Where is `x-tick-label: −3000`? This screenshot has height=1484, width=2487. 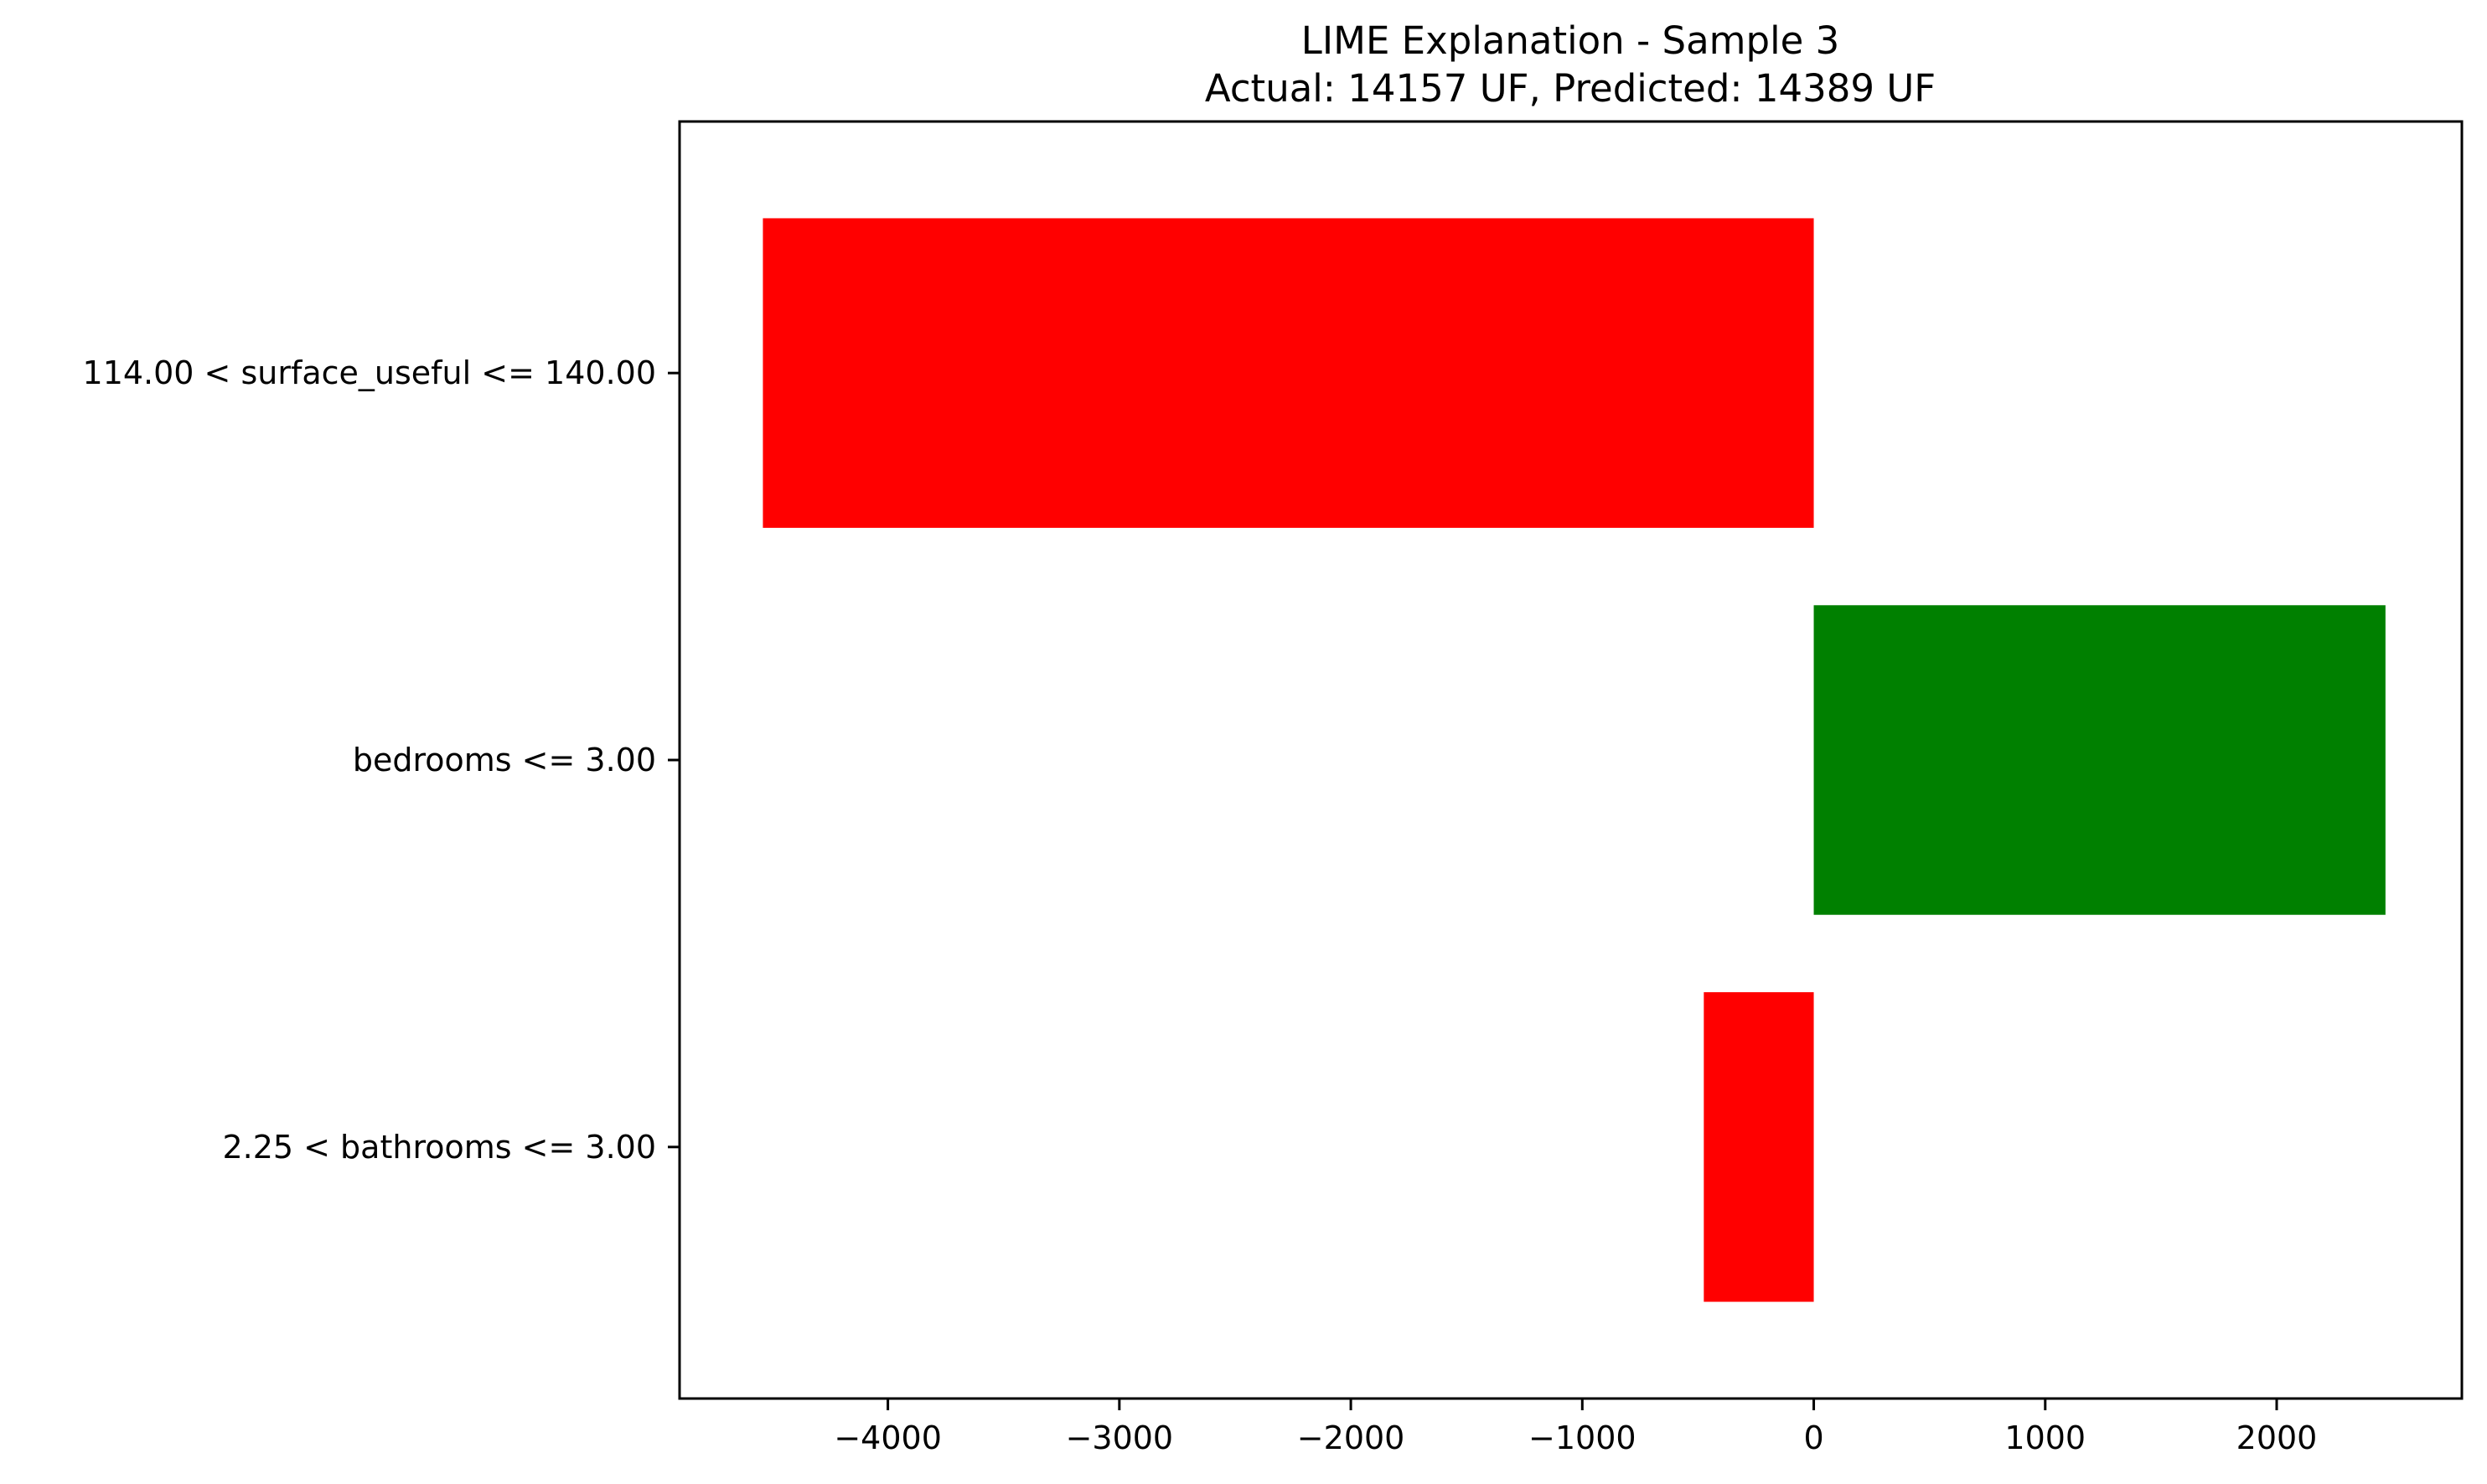 x-tick-label: −3000 is located at coordinates (1120, 1437).